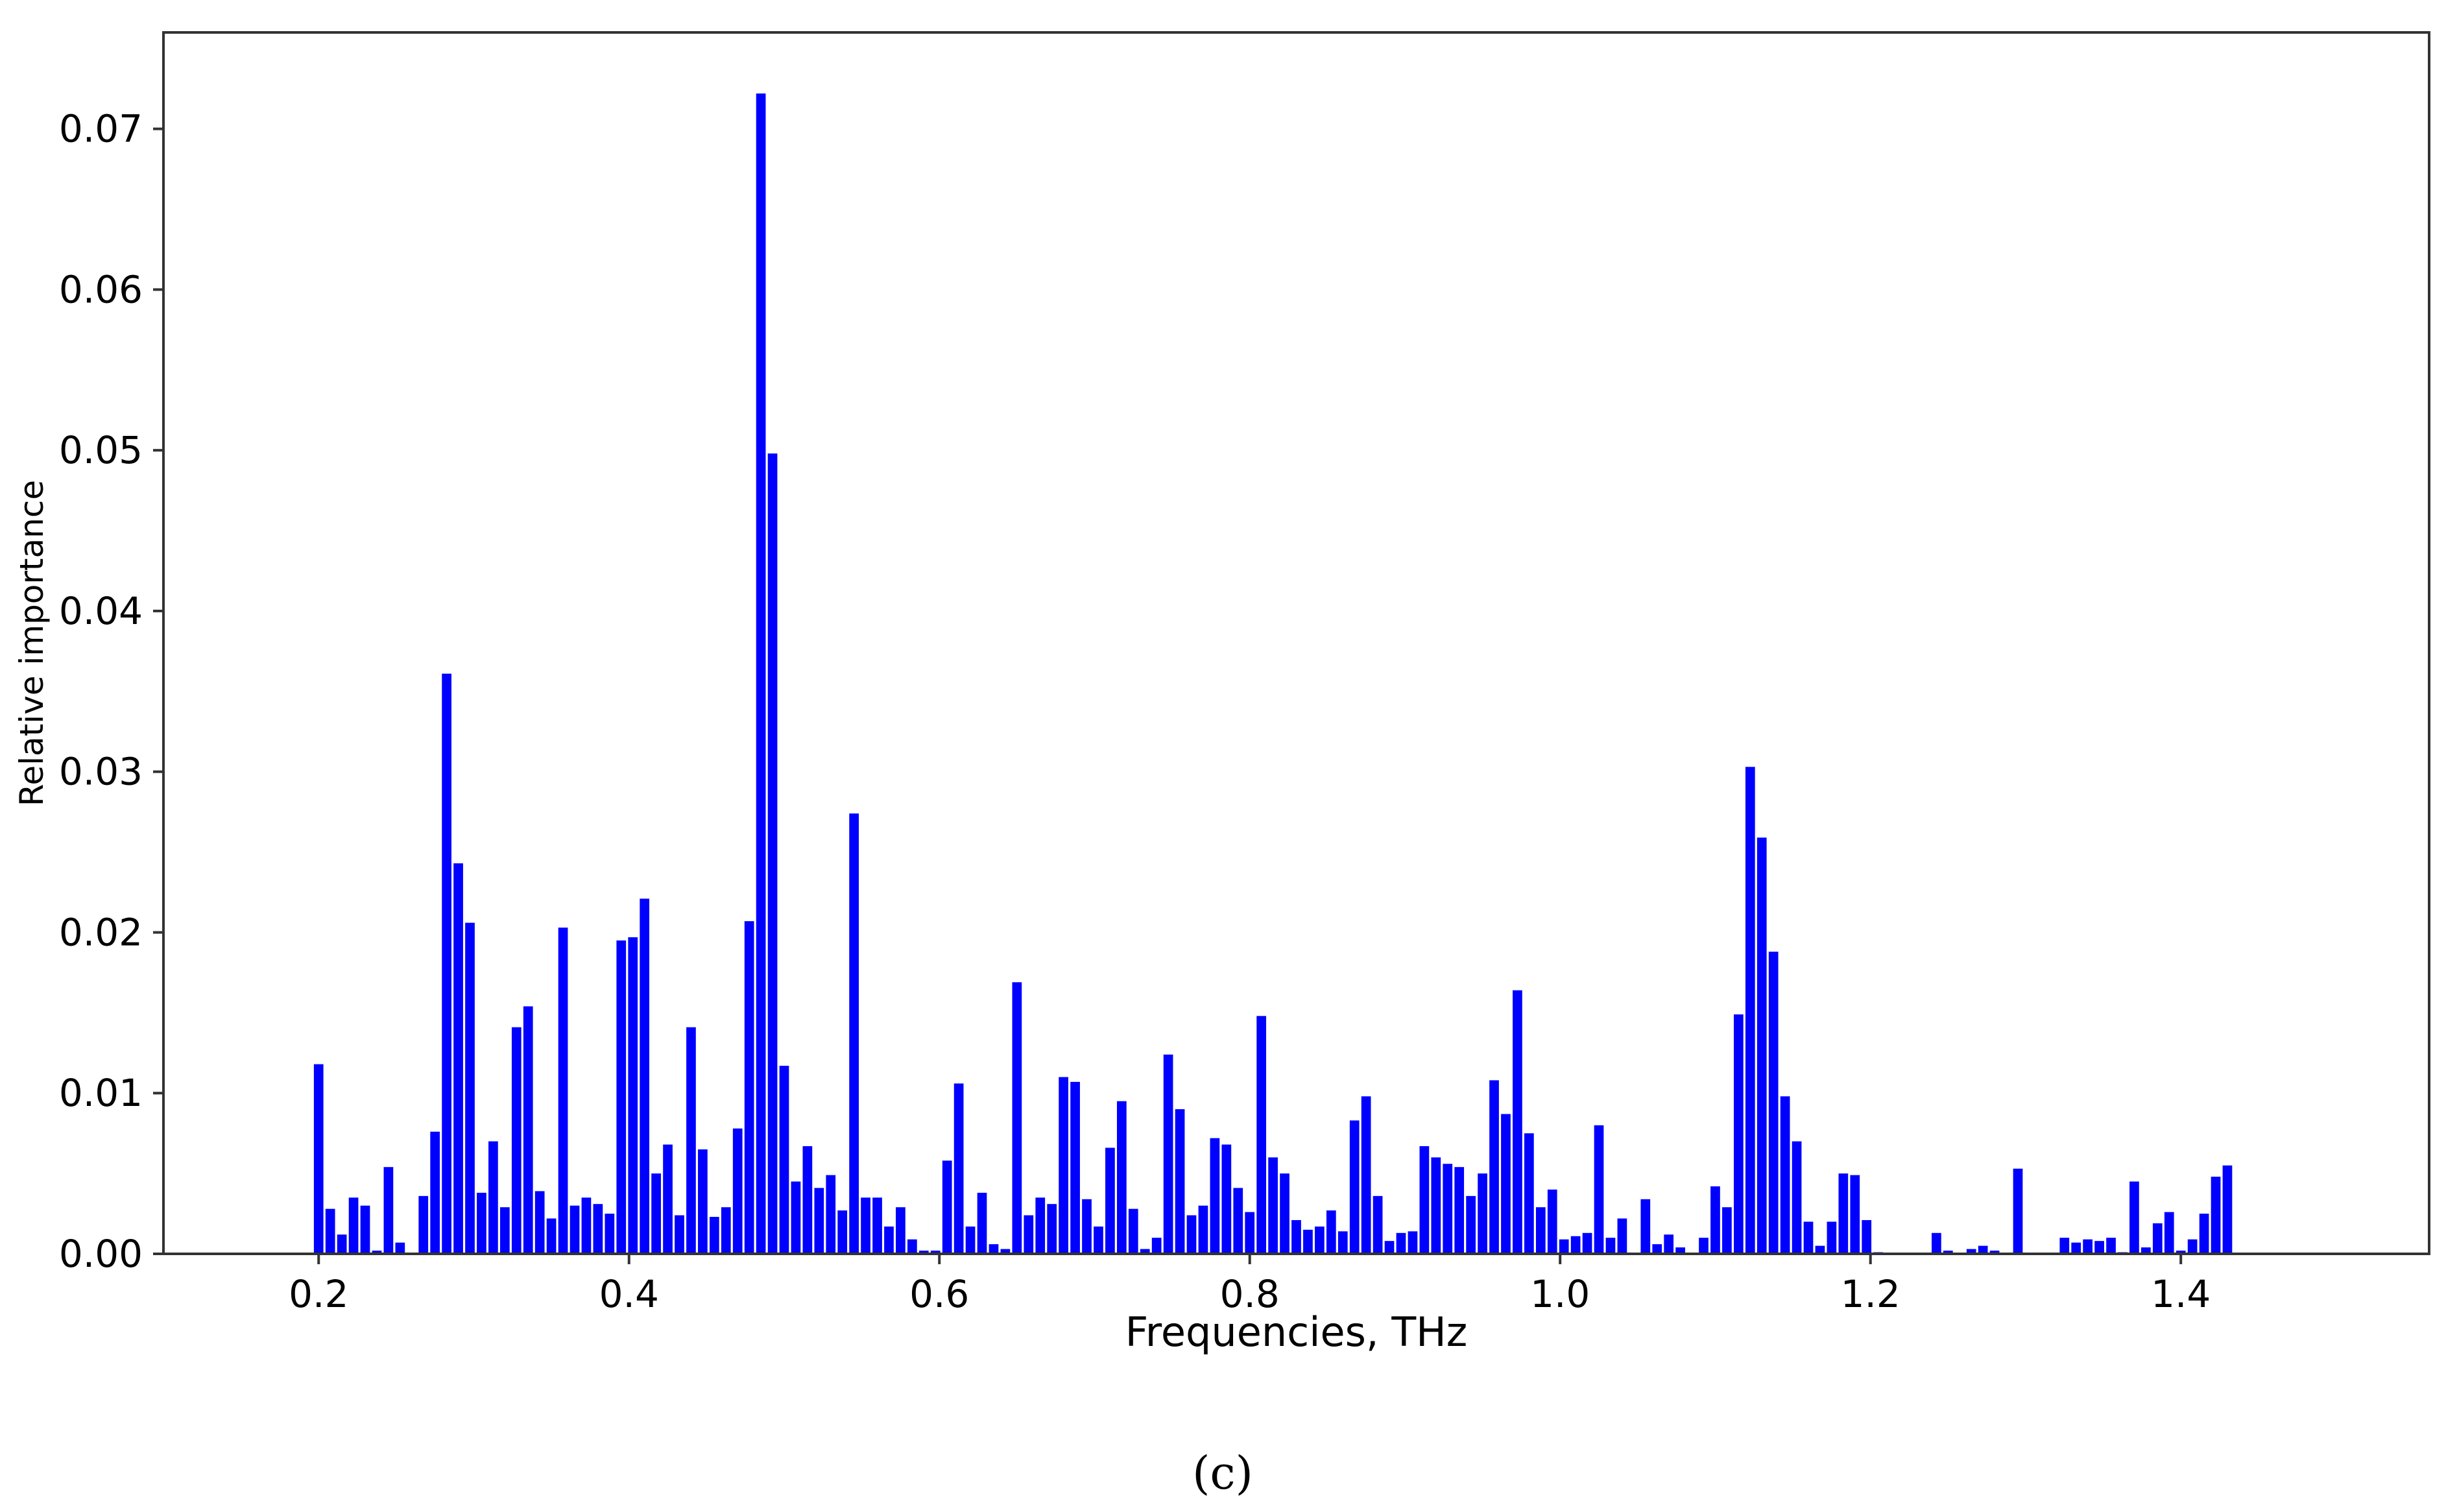 Image resolution: width=2446 pixels, height=1512 pixels. What do you see at coordinates (101, 1254) in the screenshot?
I see `y-tick-label: 0.00` at bounding box center [101, 1254].